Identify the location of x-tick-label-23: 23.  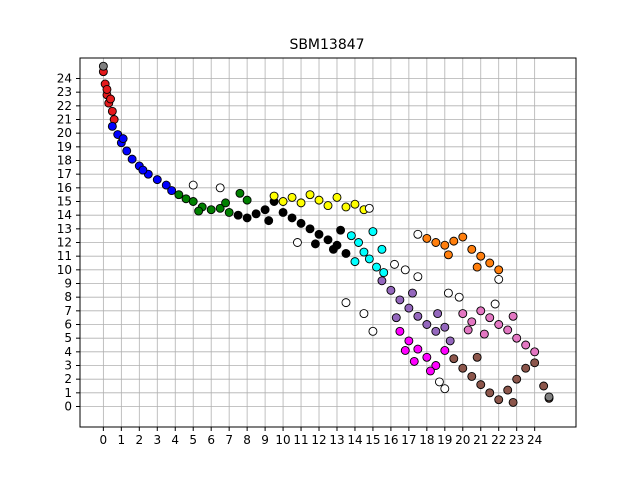
(516, 440).